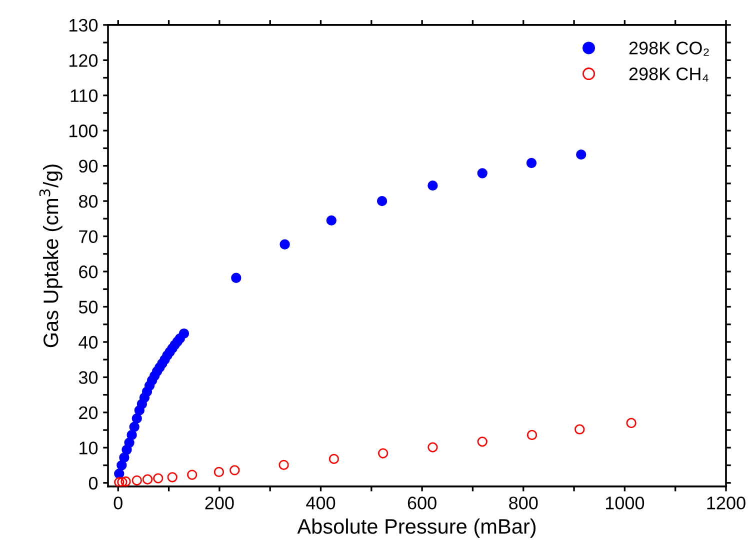 This screenshot has height=554, width=750. Describe the element at coordinates (88, 166) in the screenshot. I see `y-tick-label: 90` at that location.